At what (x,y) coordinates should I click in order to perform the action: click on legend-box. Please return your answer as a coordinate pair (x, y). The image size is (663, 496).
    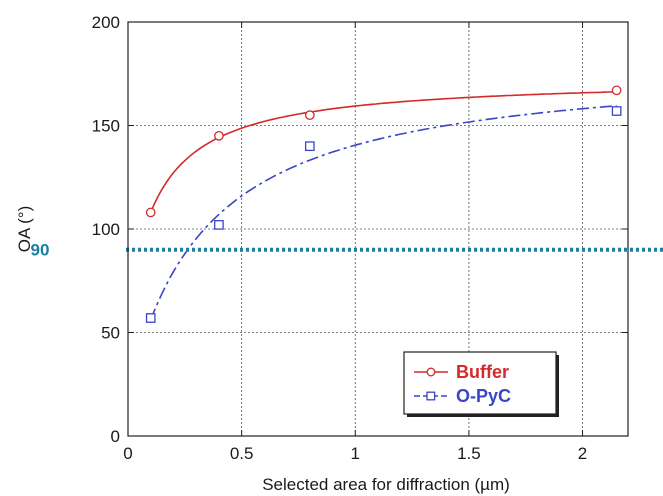
    Looking at the image, I should click on (480, 383).